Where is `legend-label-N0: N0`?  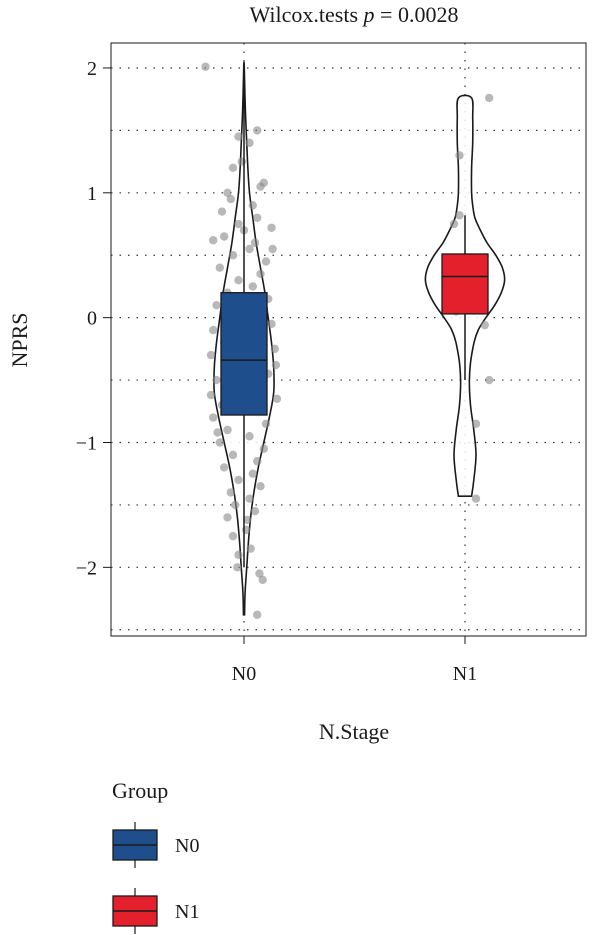
legend-label-N0: N0 is located at coordinates (187, 846).